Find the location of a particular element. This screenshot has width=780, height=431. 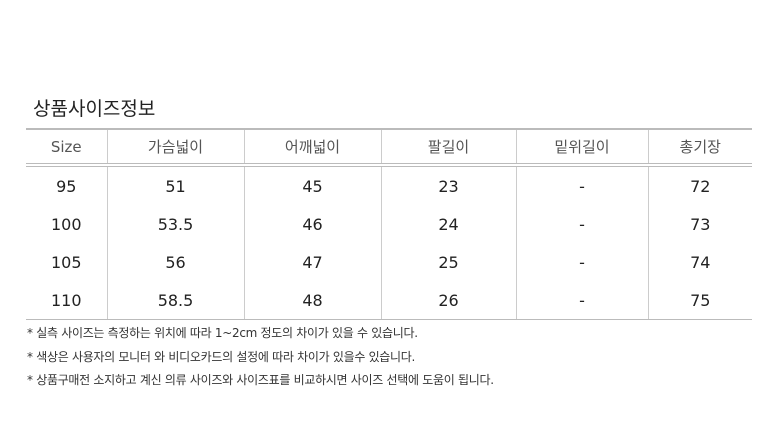

header-size: Size is located at coordinates (66, 147).